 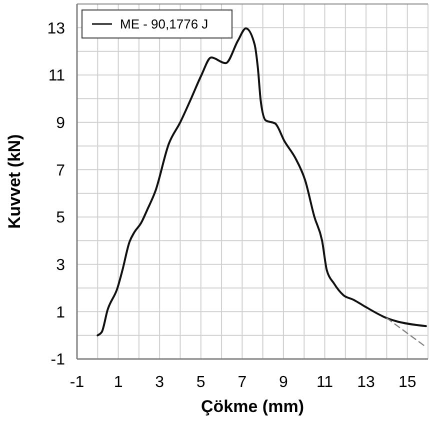 What do you see at coordinates (61, 218) in the screenshot?
I see `y-tick-label: 5` at bounding box center [61, 218].